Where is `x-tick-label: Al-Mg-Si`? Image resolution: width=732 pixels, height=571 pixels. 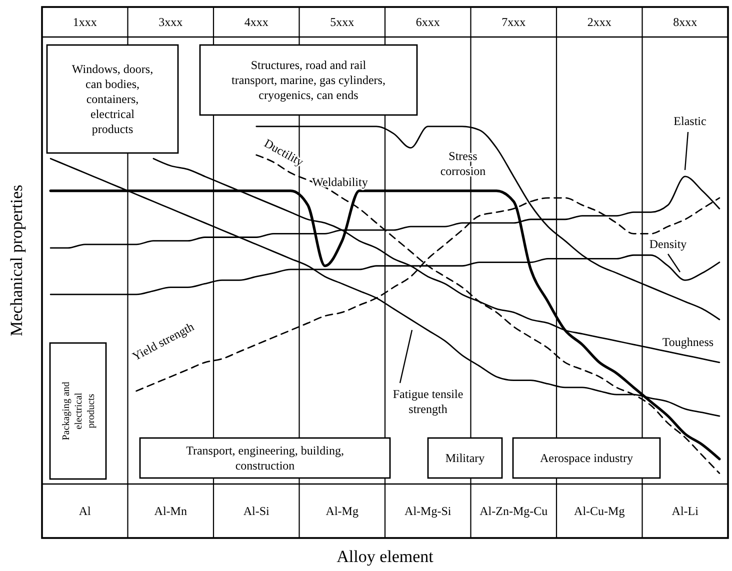
x-tick-label: Al-Mg-Si is located at coordinates (428, 511).